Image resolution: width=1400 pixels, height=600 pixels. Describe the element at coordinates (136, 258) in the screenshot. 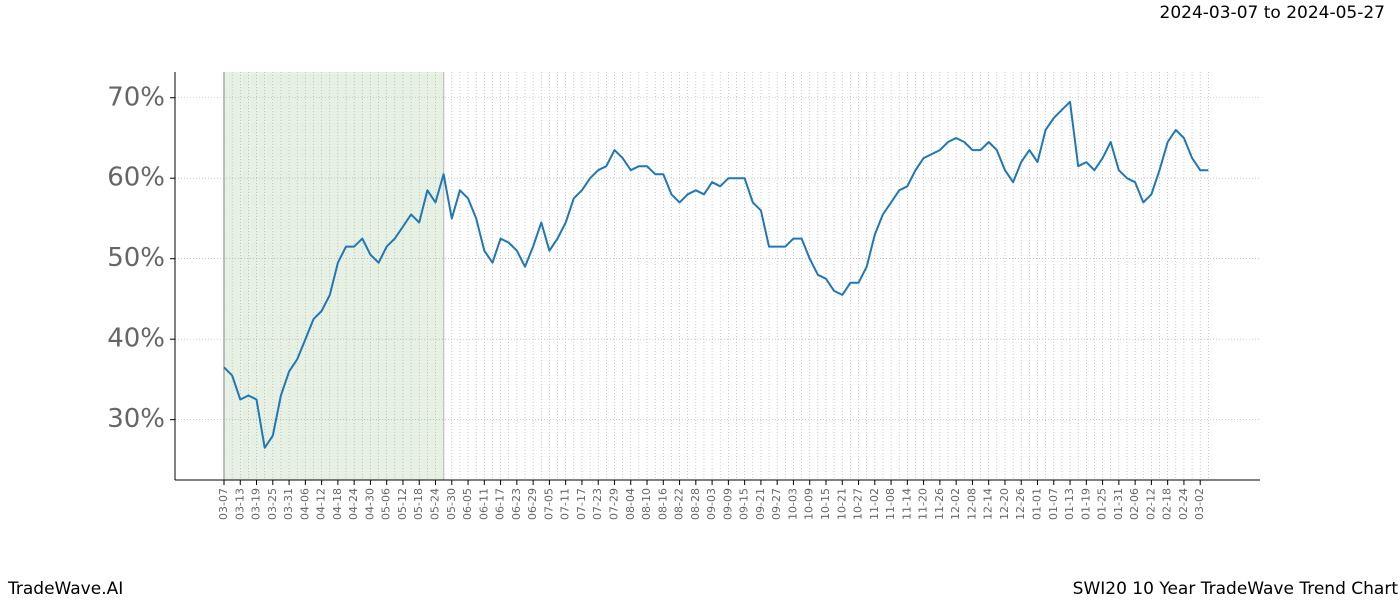

I see `y-tick-label: 50%` at that location.